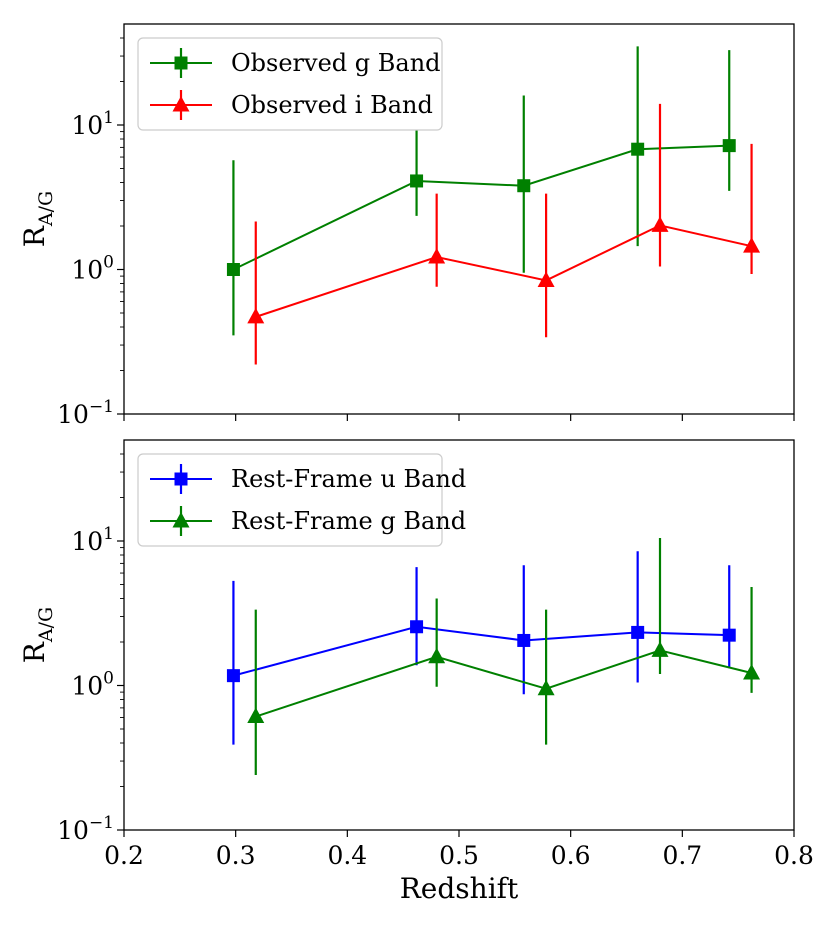  I want to click on x-axis-label: Redshift, so click(459, 888).